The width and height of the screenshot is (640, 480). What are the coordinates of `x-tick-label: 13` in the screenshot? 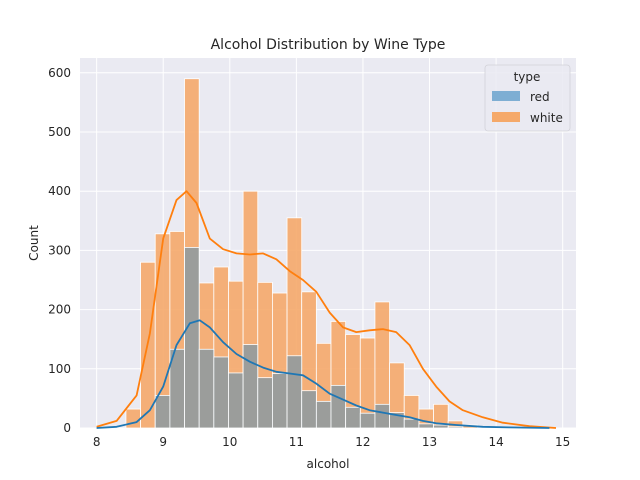 It's located at (429, 442).